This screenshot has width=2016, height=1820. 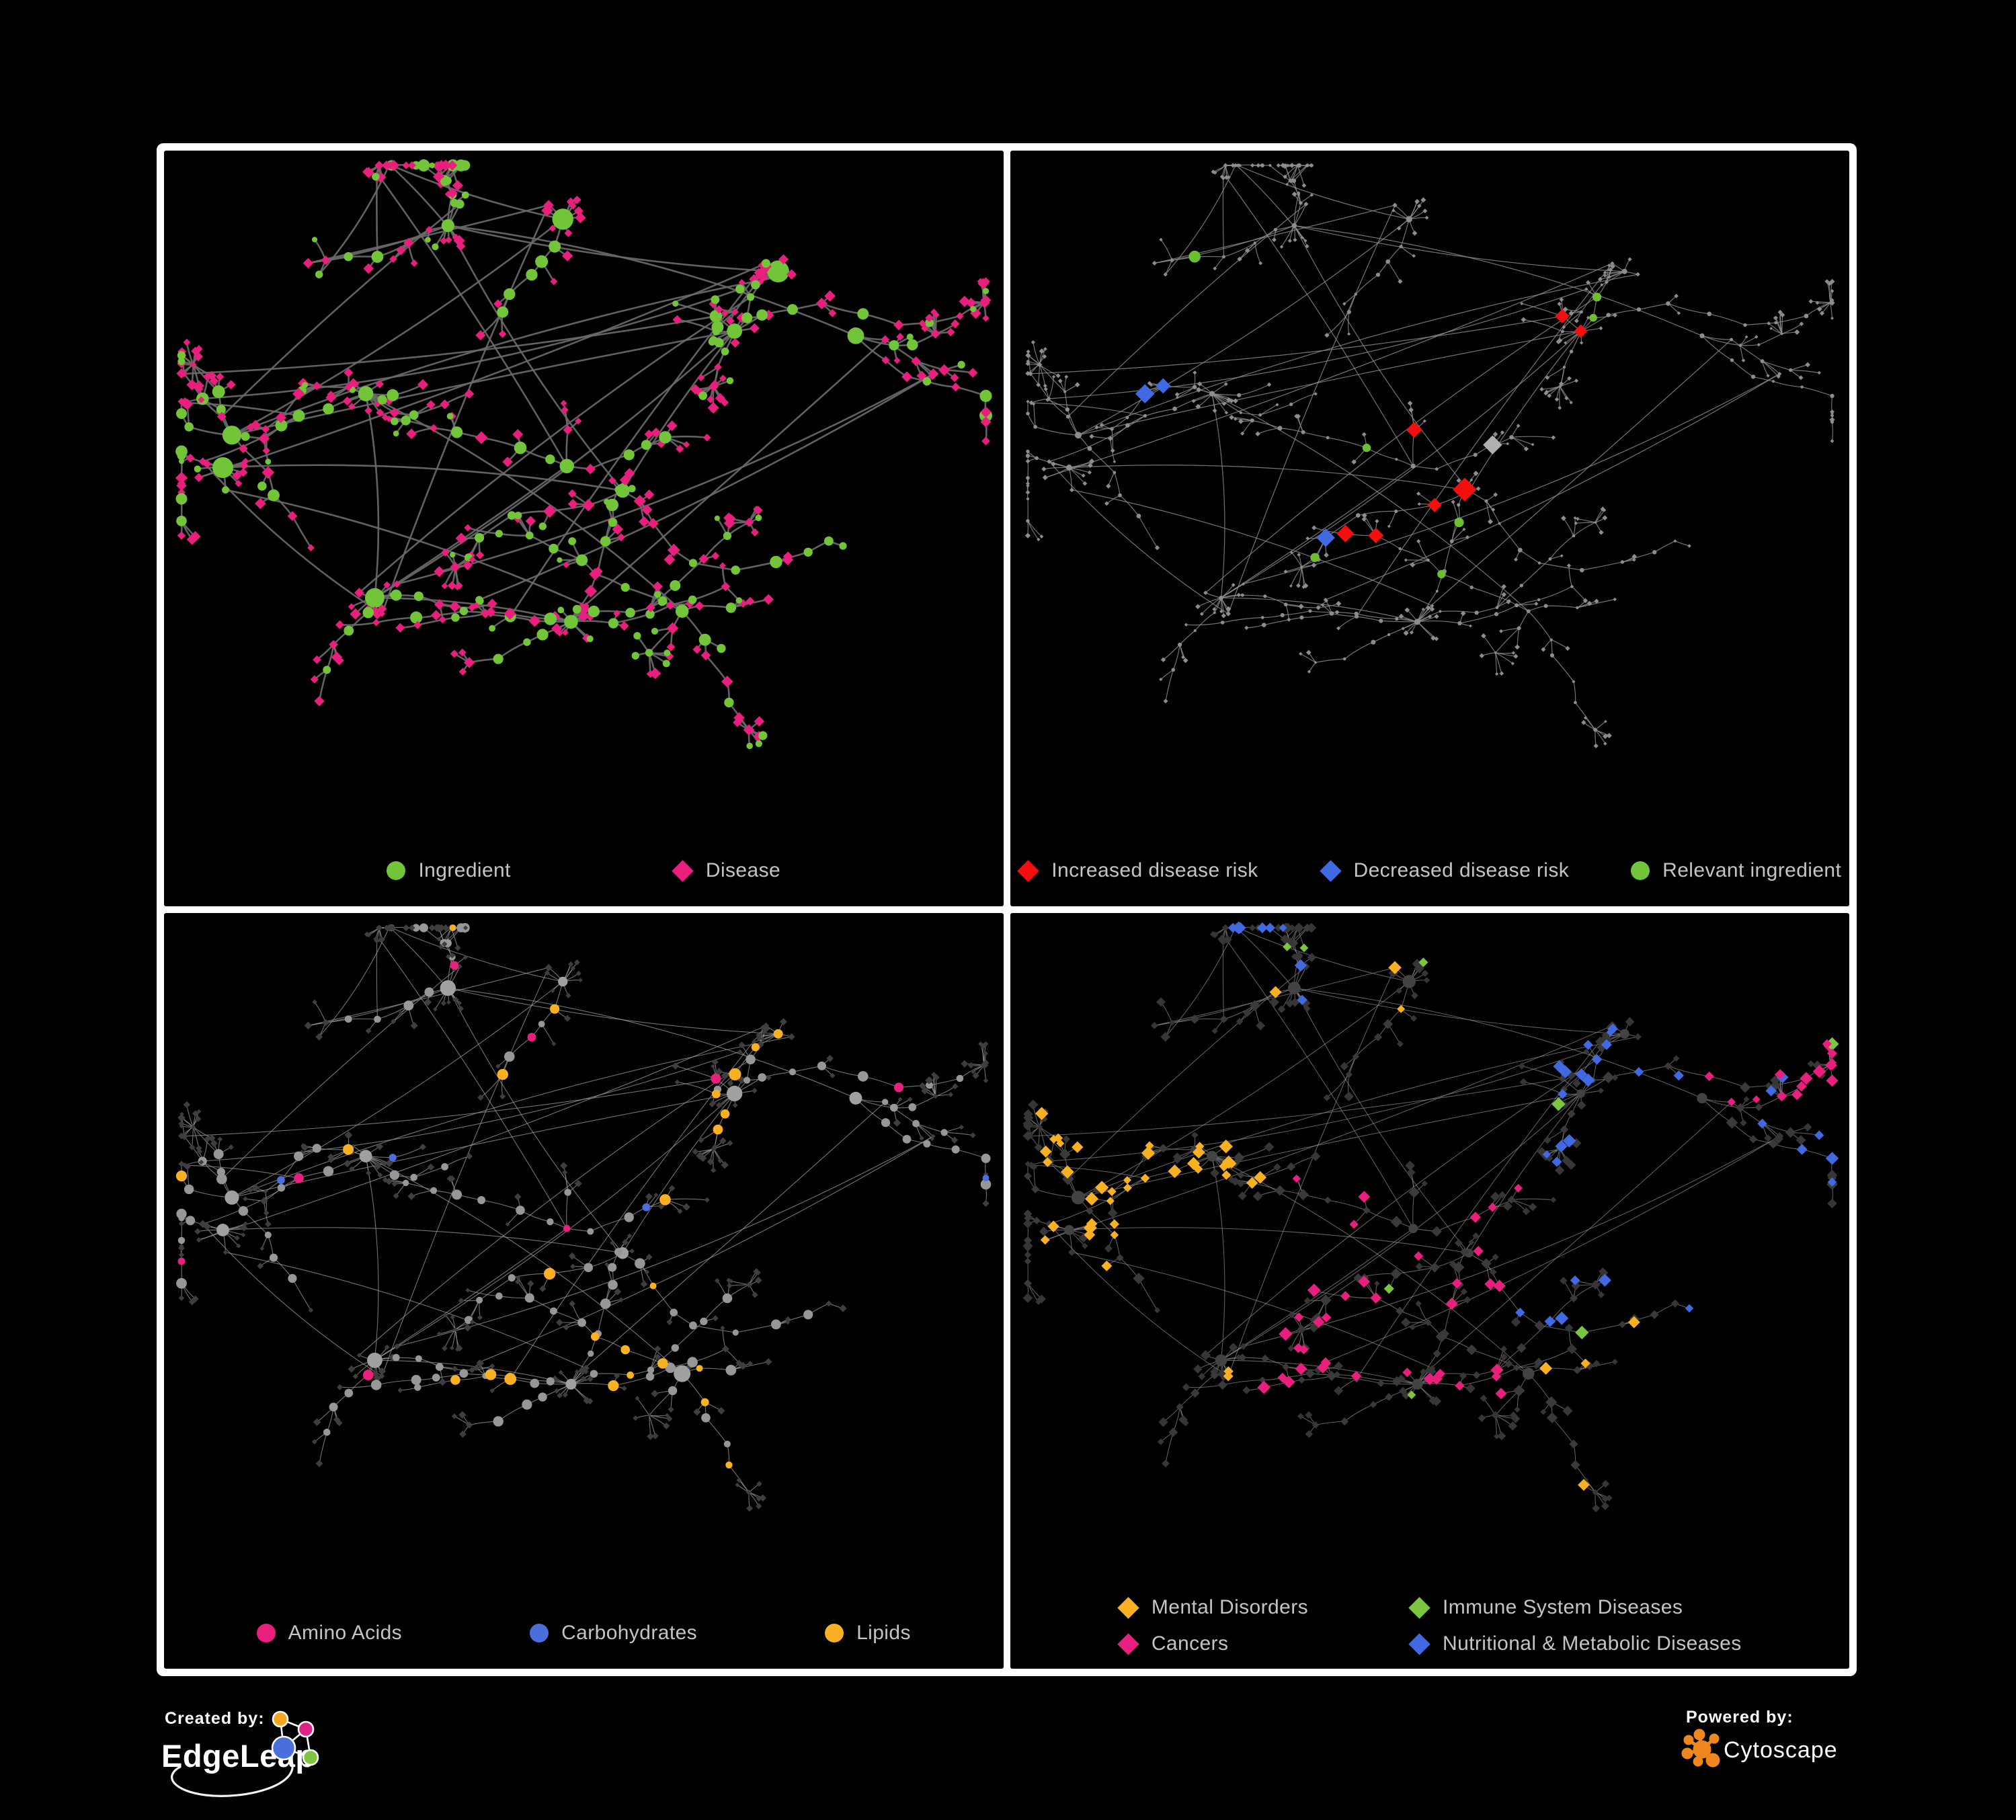 What do you see at coordinates (464, 870) in the screenshot?
I see `legend-label: Ingredient` at bounding box center [464, 870].